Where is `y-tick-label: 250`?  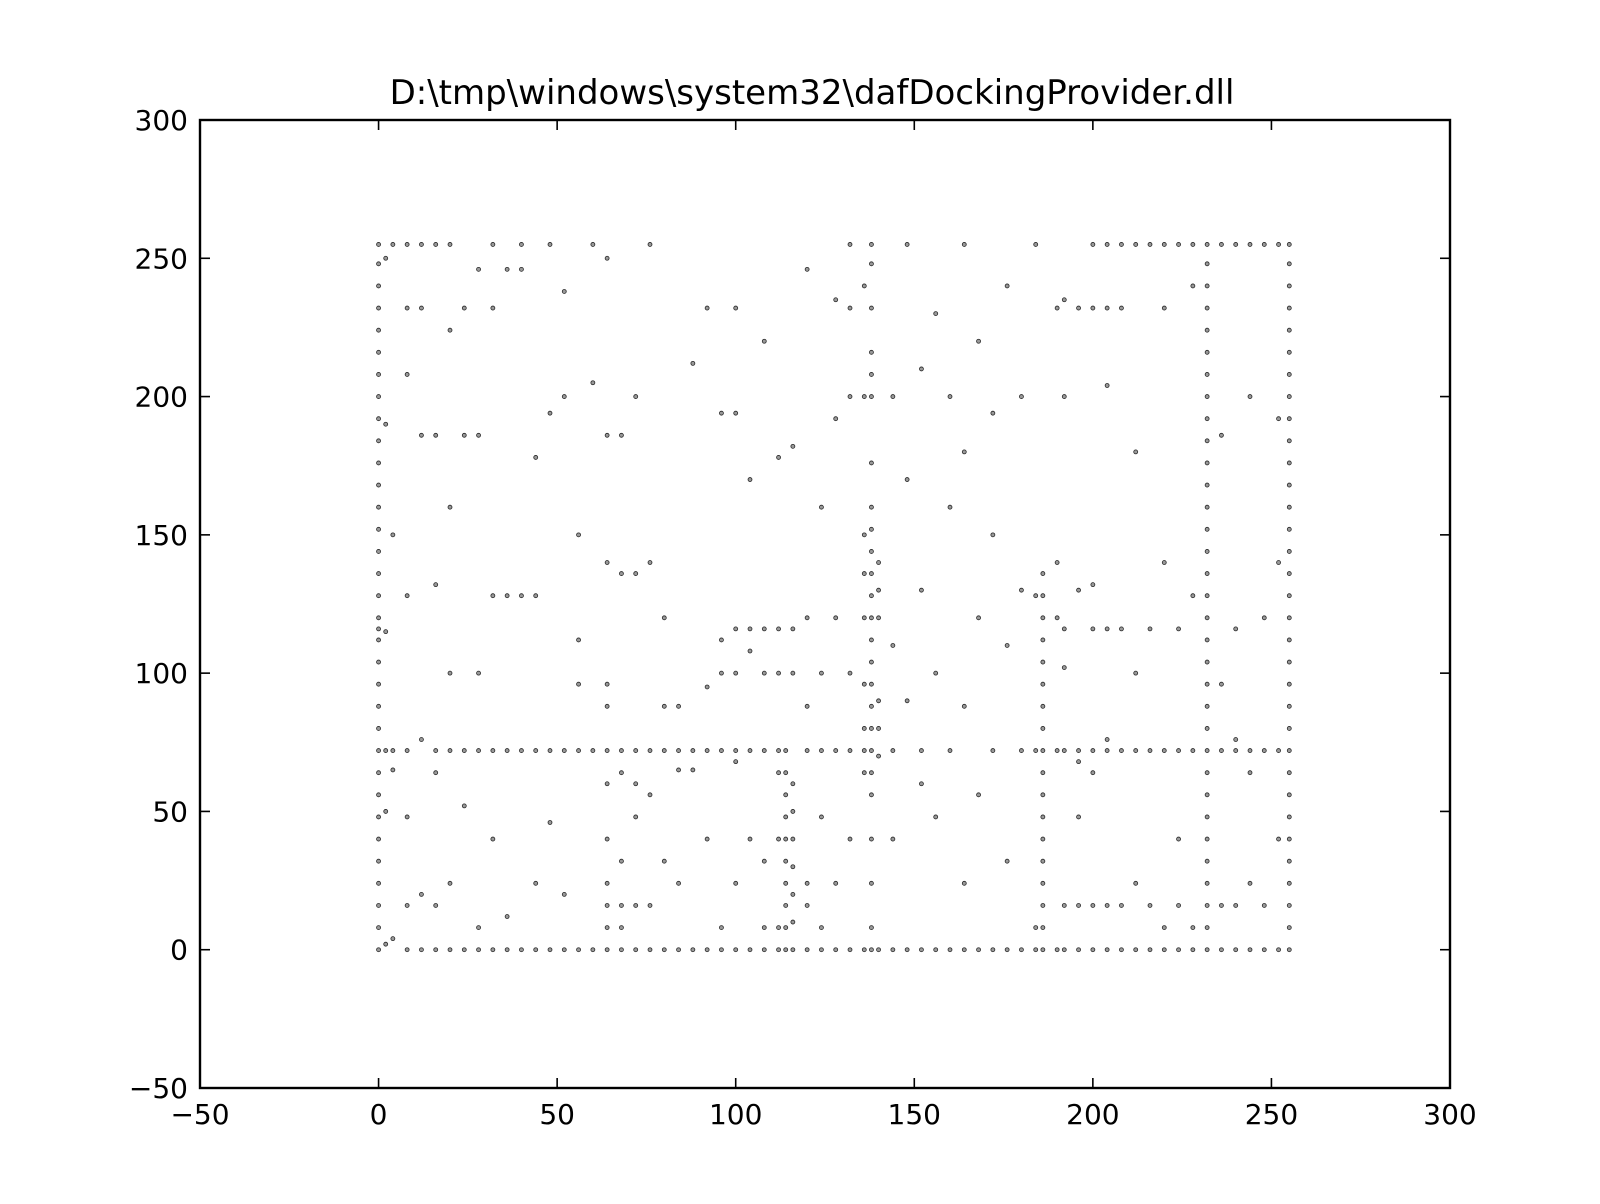 y-tick-label: 250 is located at coordinates (161, 258).